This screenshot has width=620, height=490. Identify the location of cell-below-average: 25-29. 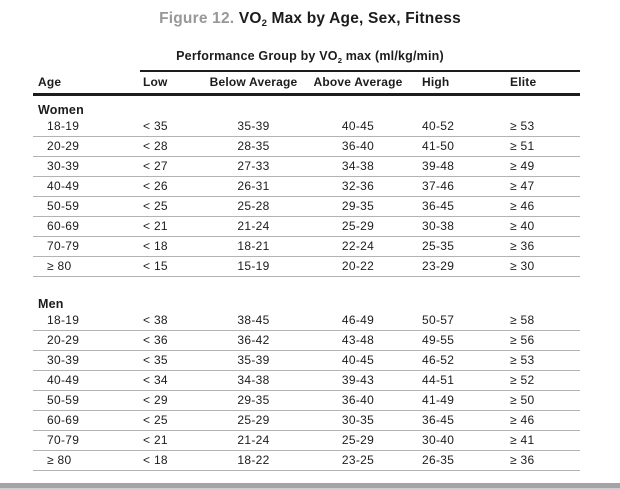
(253, 420).